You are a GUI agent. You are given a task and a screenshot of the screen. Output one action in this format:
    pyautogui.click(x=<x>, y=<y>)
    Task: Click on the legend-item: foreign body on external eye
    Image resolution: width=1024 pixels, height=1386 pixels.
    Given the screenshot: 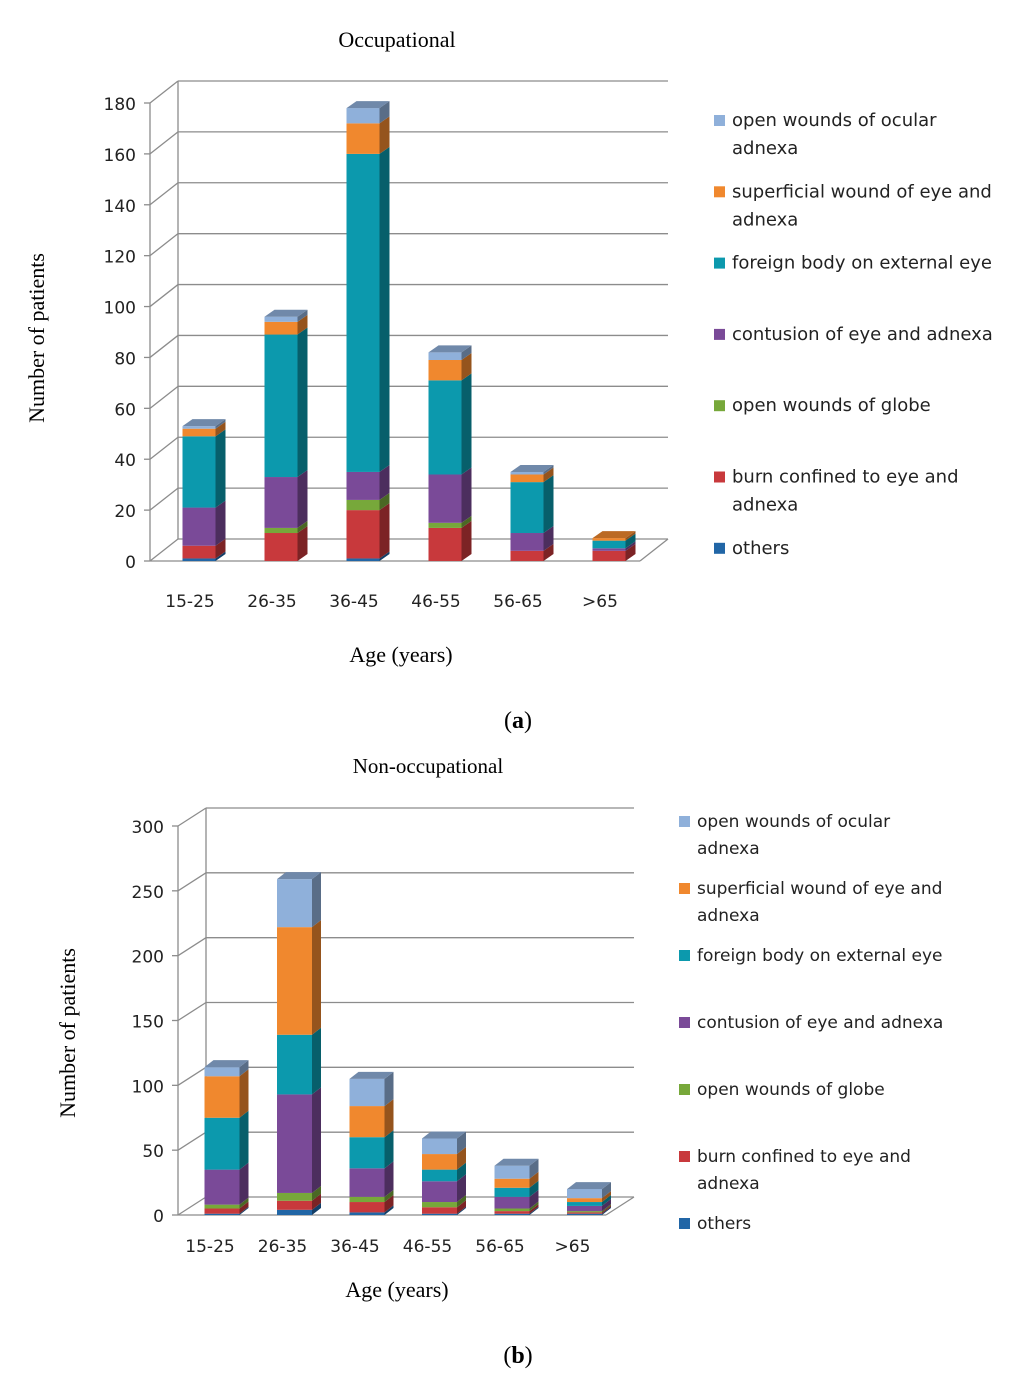 What is the action you would take?
    pyautogui.click(x=853, y=263)
    